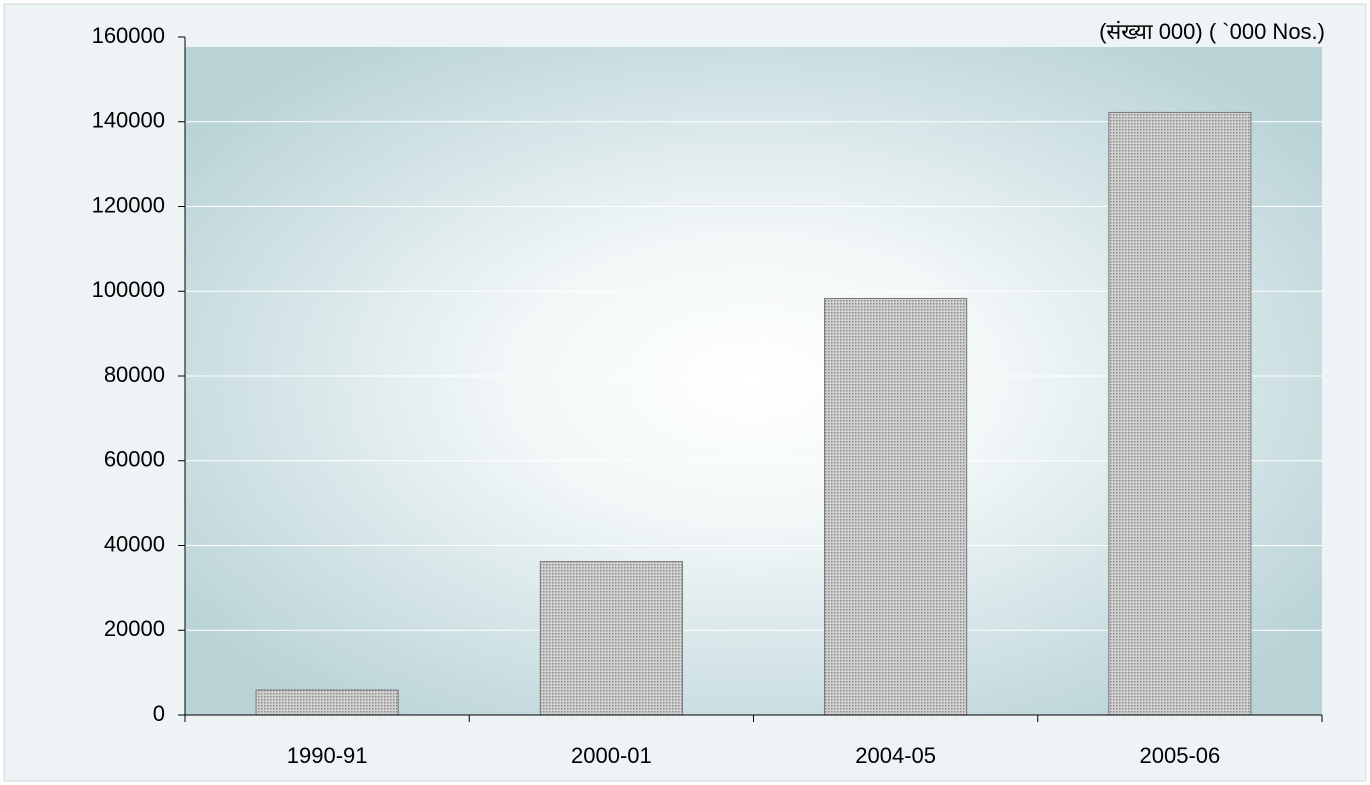 This screenshot has width=1370, height=785. Describe the element at coordinates (895, 755) in the screenshot. I see `x-tick-label: 2004-05` at that location.